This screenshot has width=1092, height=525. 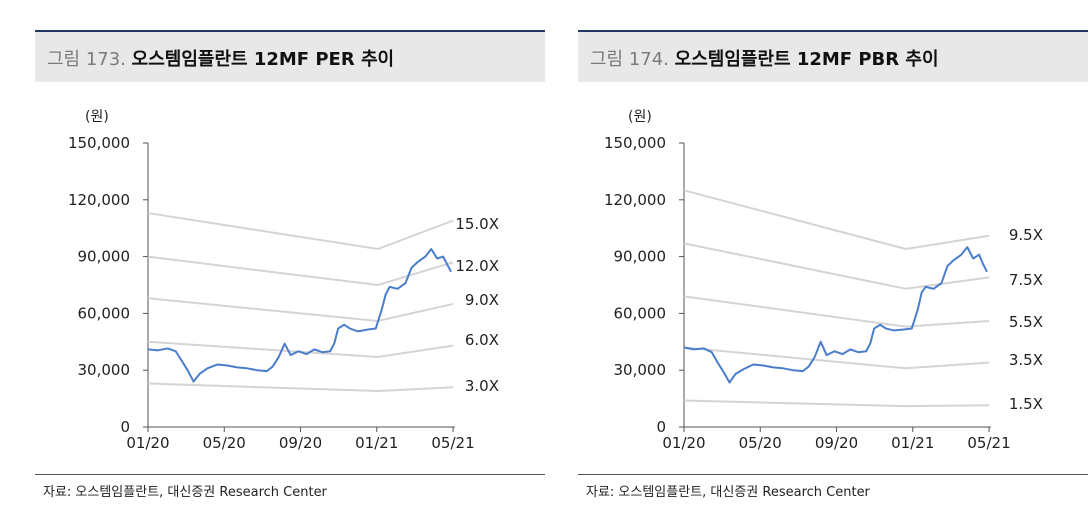 What do you see at coordinates (300, 231) in the screenshot?
I see `band-line-15.0X` at bounding box center [300, 231].